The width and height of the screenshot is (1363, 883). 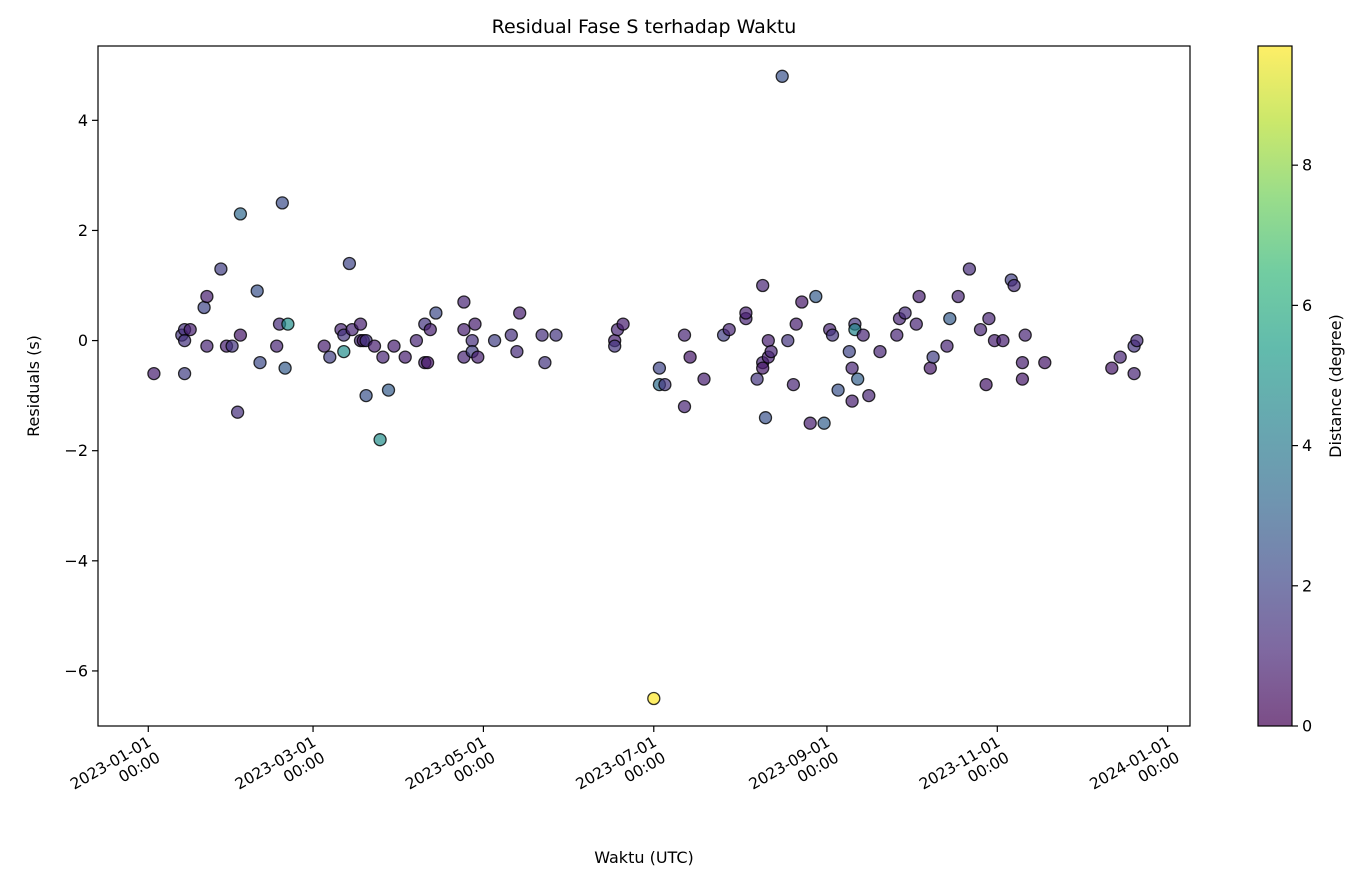 I want to click on x-tick-label: 2023-03-0100:00, so click(x=280, y=771).